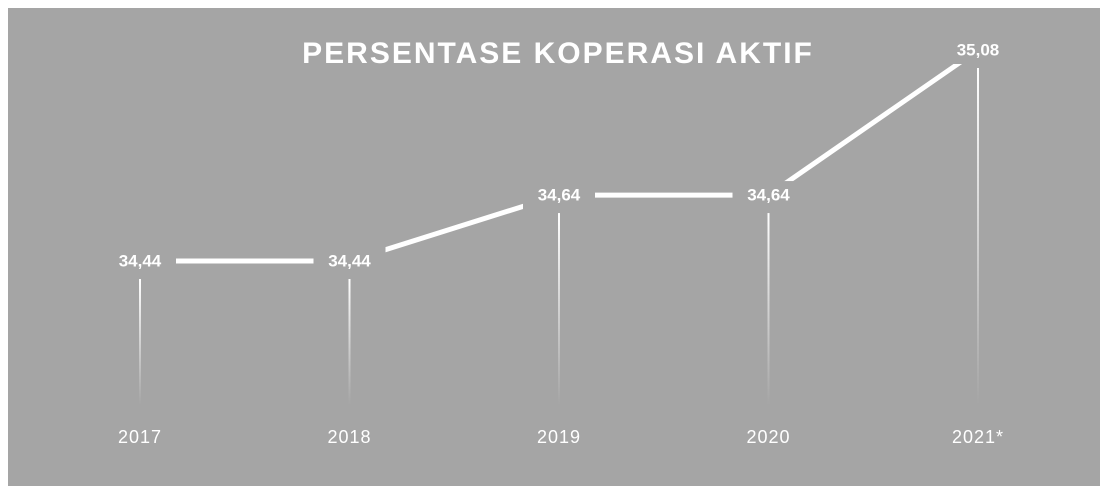  I want to click on chart-title: PERSENTASE KOPERASI AKTIF, so click(558, 53).